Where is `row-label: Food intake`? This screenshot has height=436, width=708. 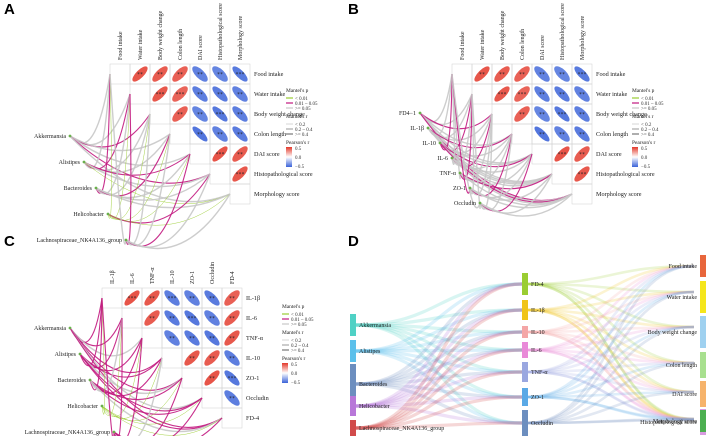 row-label: Food intake is located at coordinates (269, 74).